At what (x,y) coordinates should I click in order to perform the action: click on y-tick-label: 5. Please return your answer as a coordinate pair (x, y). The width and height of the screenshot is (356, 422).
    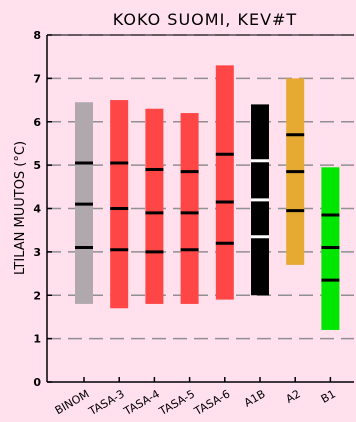
    Looking at the image, I should click on (37, 165).